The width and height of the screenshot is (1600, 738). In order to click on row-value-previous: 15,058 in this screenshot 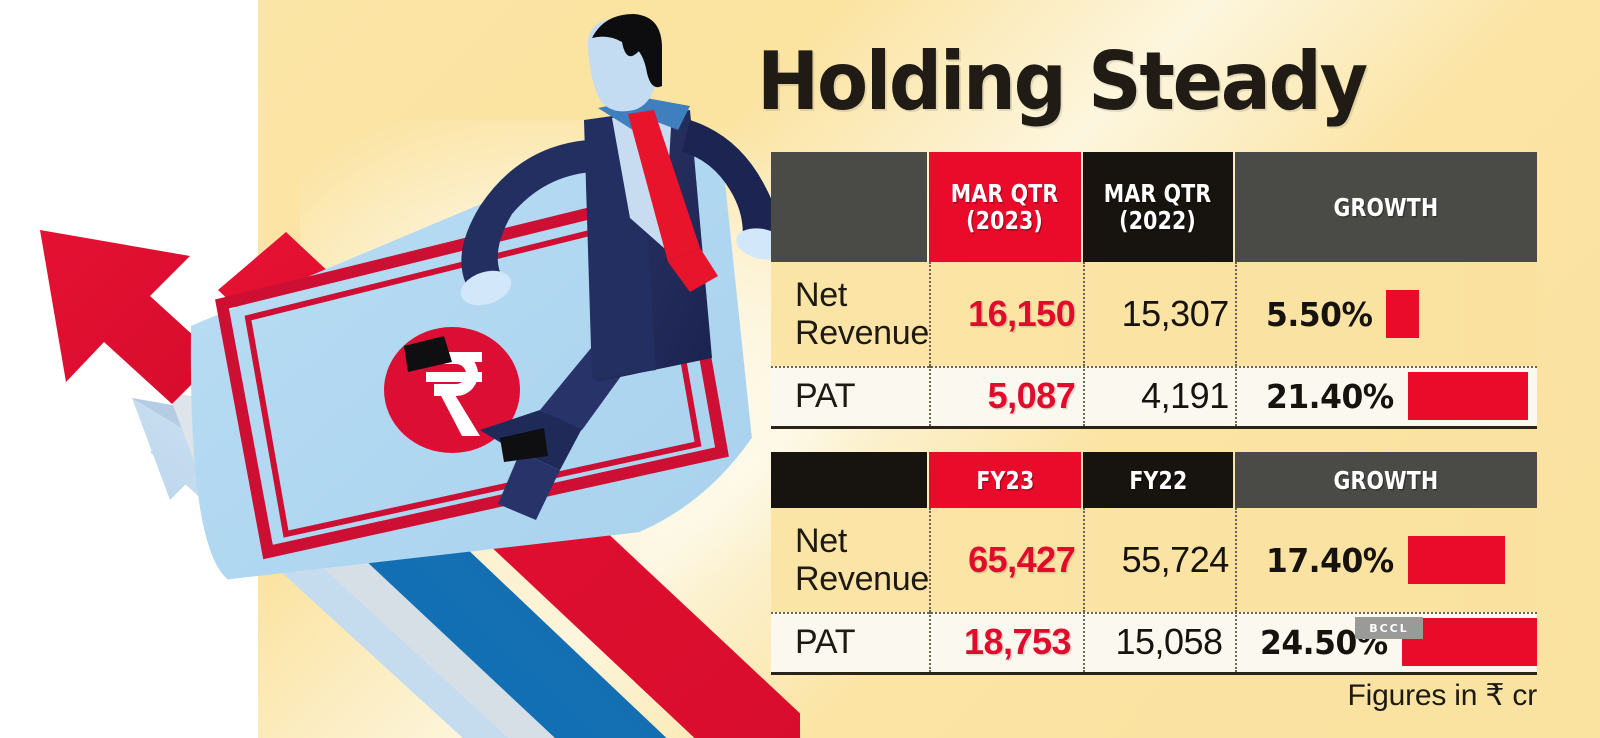, I will do `click(1169, 641)`.